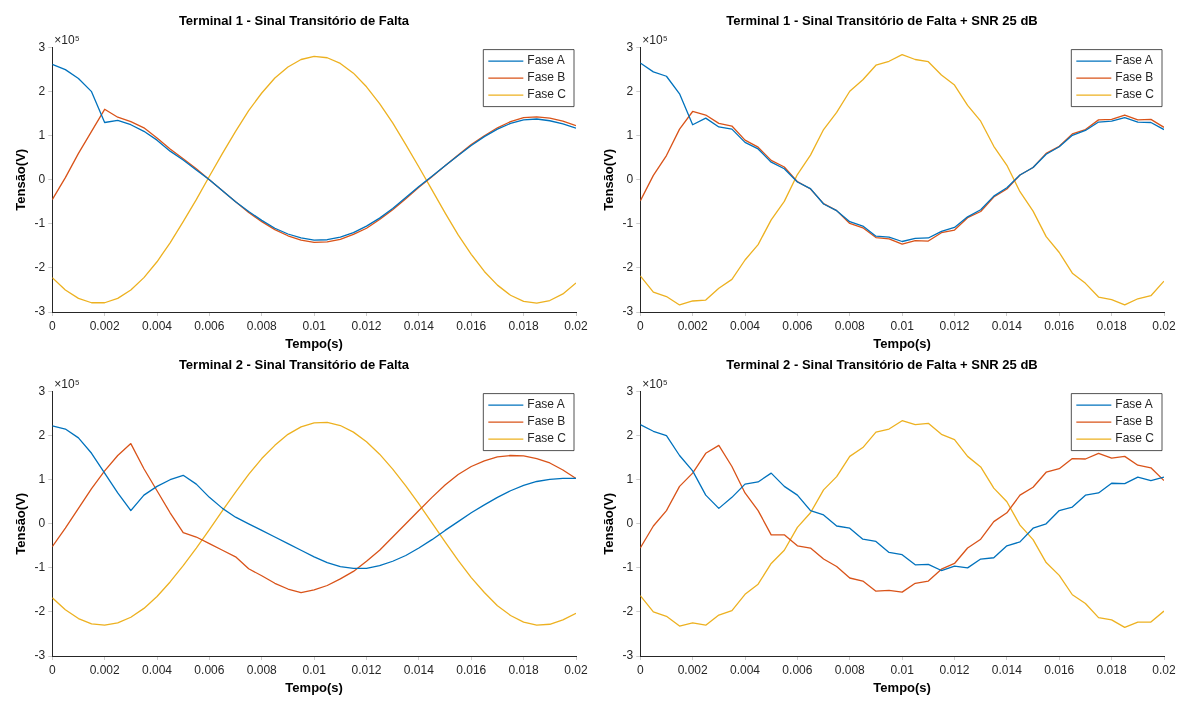 Image resolution: width=1192 pixels, height=704 pixels. Describe the element at coordinates (882, 21) in the screenshot. I see `chart-title: Terminal 1 - Sinal Transitório de Falta + SNR 25 dB` at that location.